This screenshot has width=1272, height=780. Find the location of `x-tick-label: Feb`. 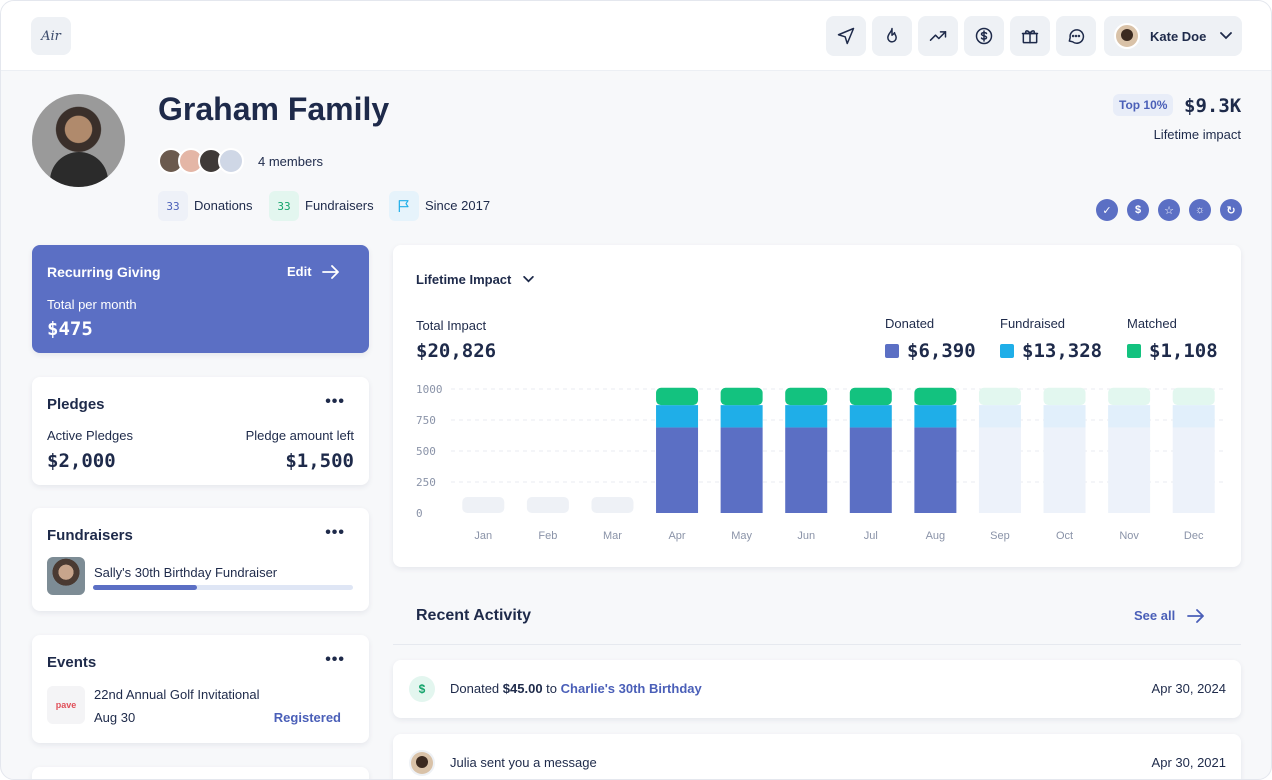

x-tick-label: Feb is located at coordinates (547, 536).